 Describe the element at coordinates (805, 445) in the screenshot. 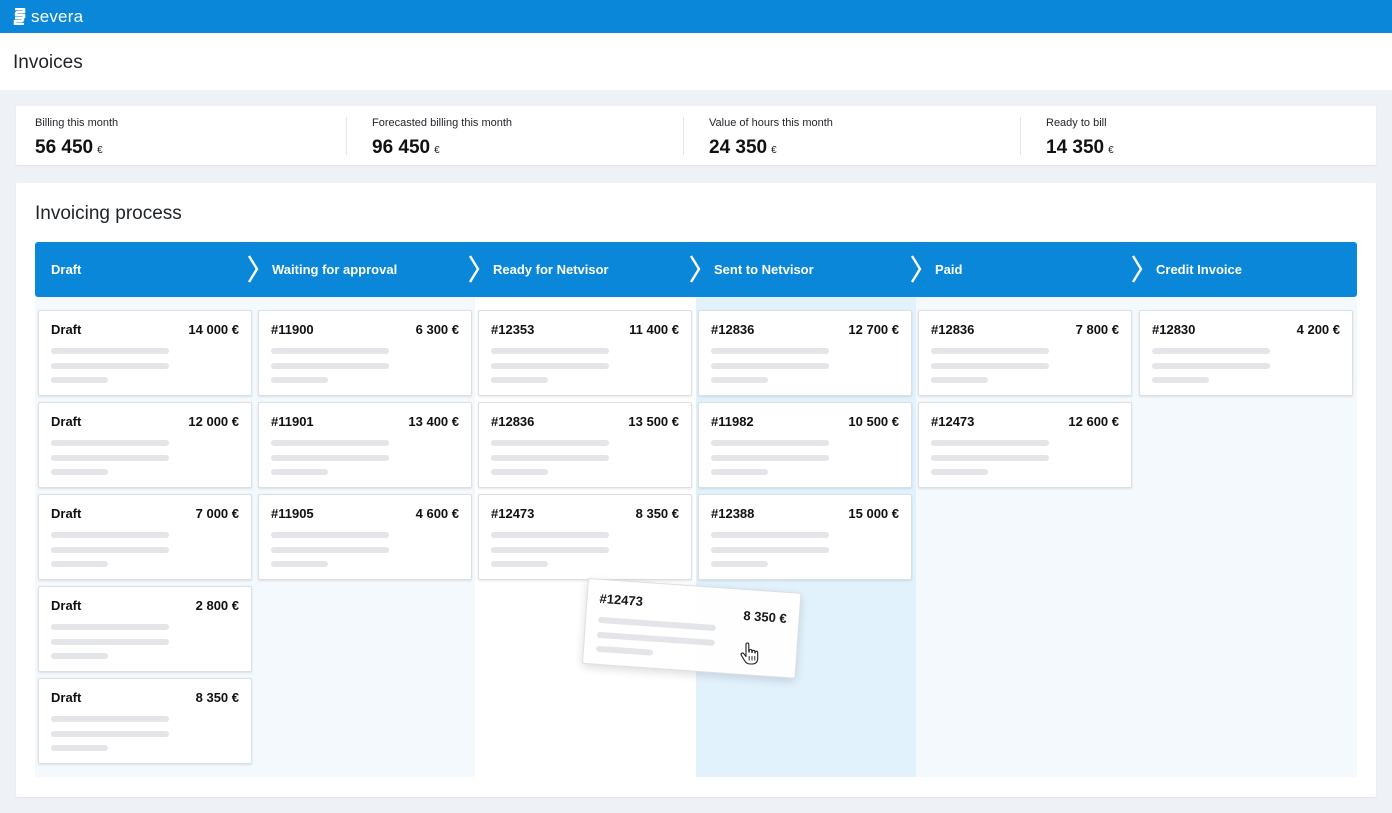

I see `invoice-card: #11982 10 500 €` at that location.